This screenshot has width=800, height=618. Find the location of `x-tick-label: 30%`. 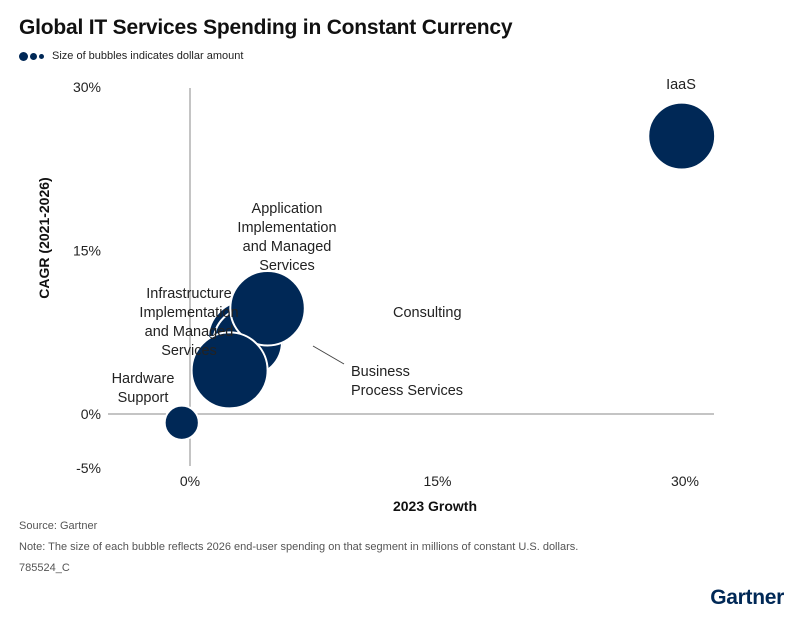

x-tick-label: 30% is located at coordinates (685, 481).